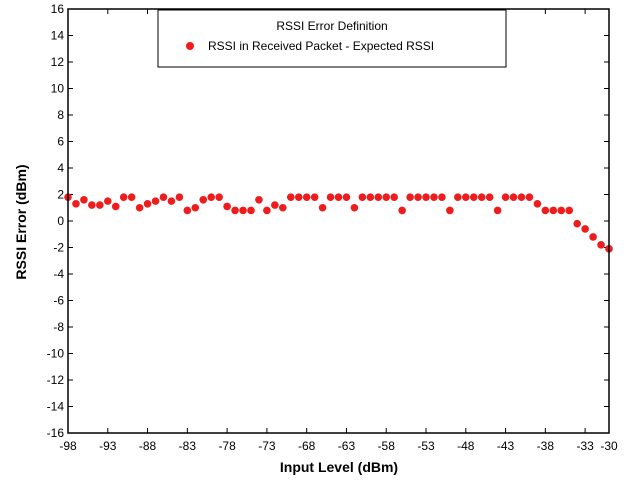  Describe the element at coordinates (148, 446) in the screenshot. I see `x-tick-label: -88` at that location.